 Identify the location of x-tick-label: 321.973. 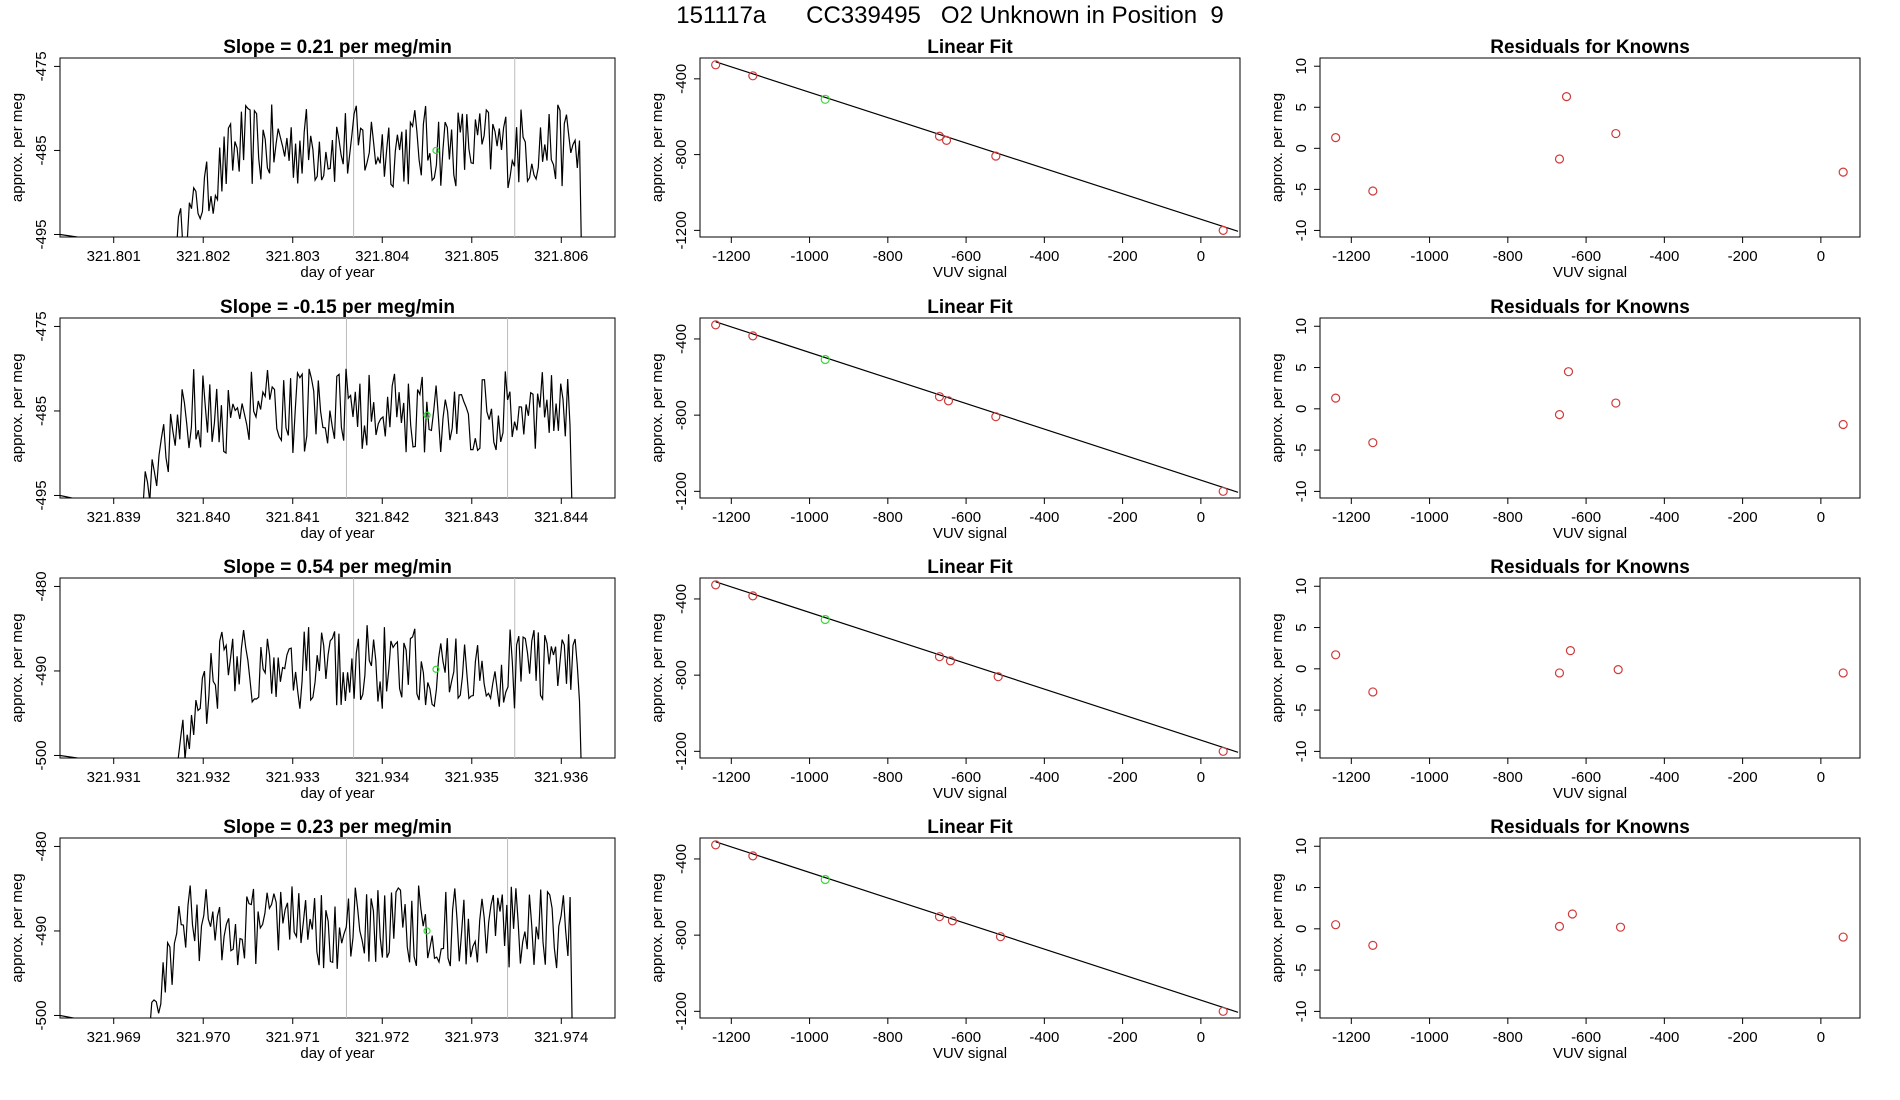
(472, 1037).